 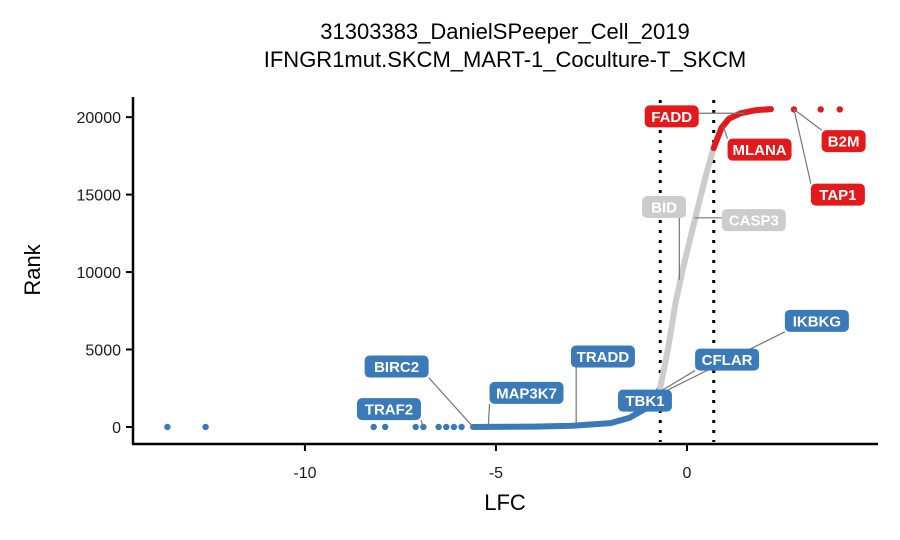 I want to click on label-text: IKBKG, so click(x=817, y=321).